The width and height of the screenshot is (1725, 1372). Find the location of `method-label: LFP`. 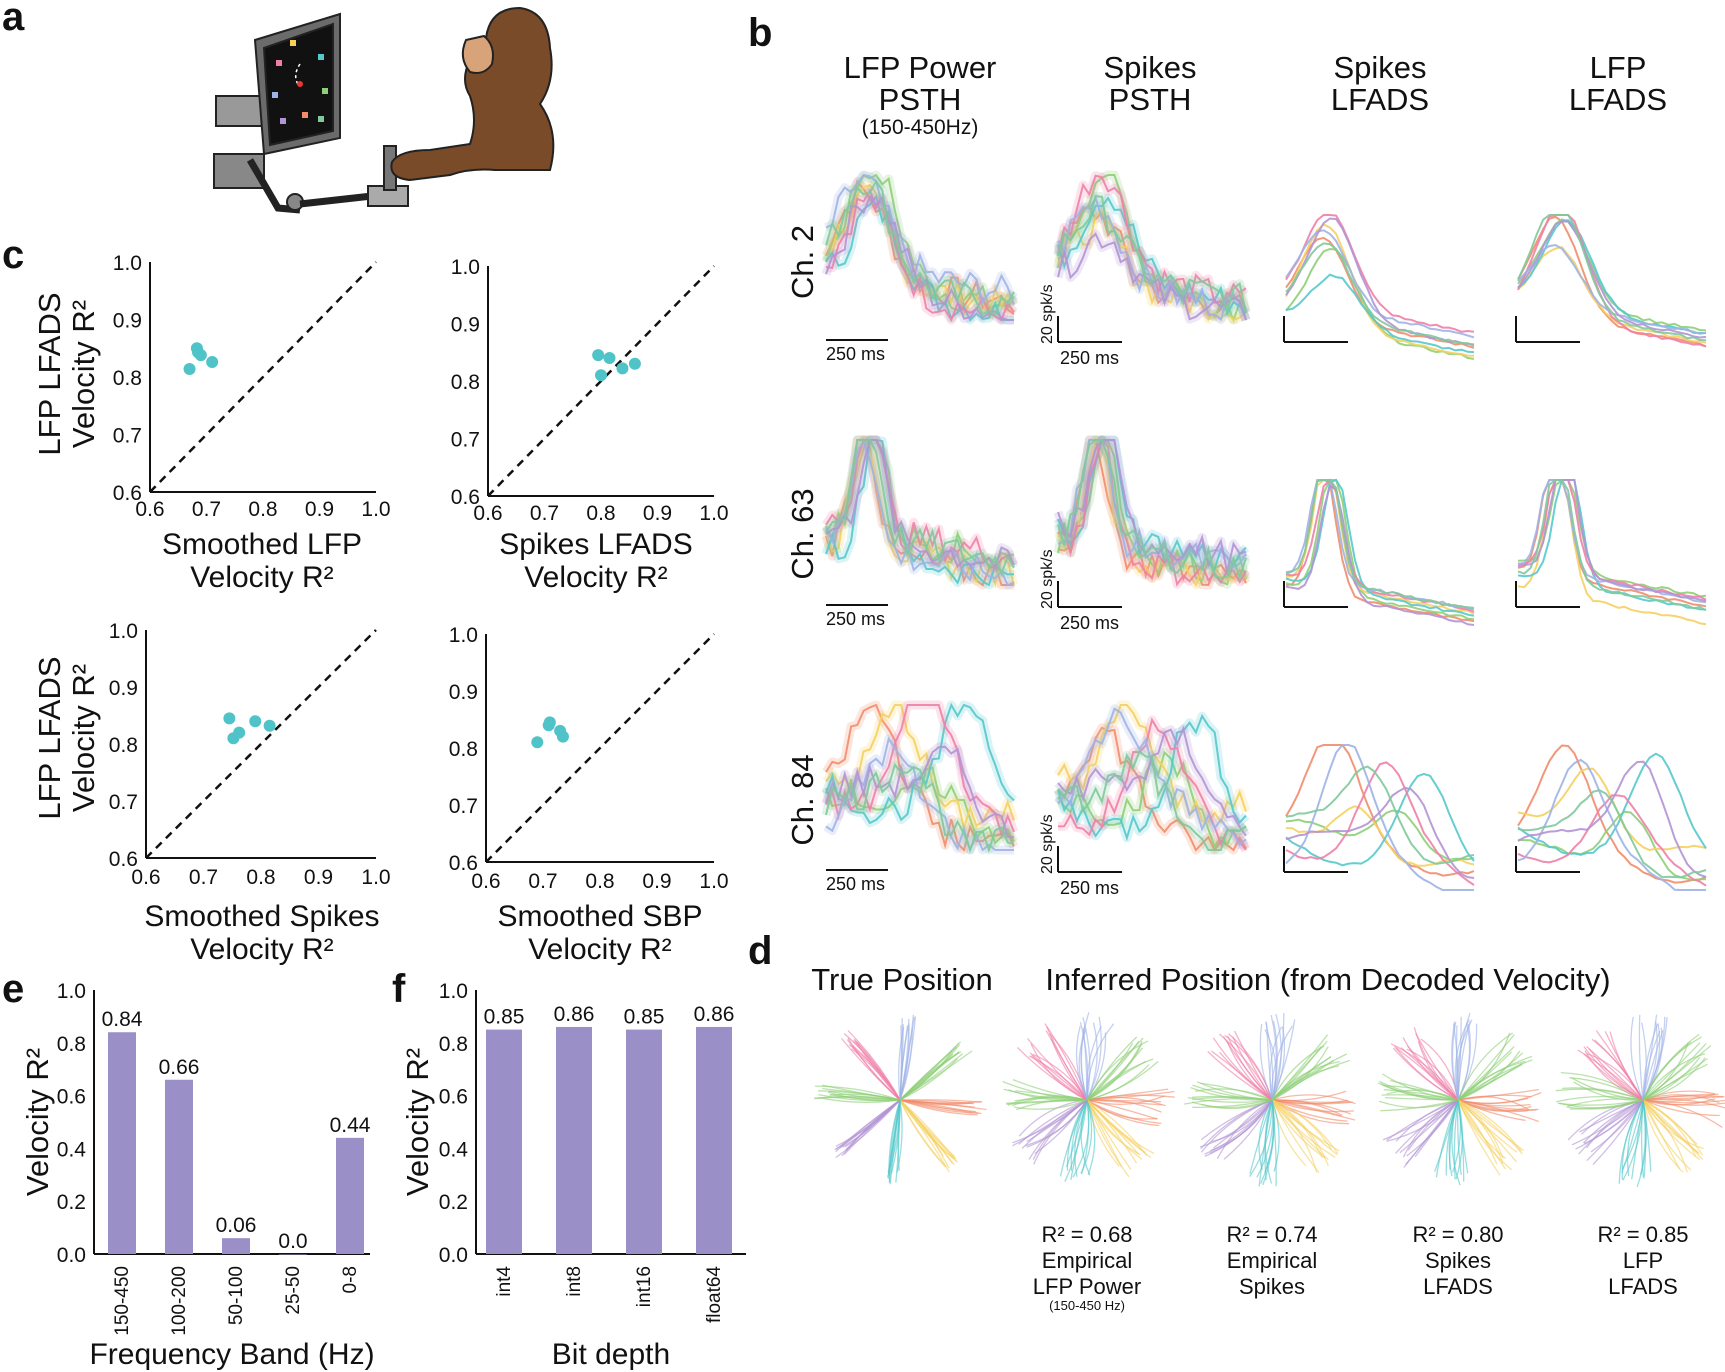

method-label: LFP is located at coordinates (1643, 1260).